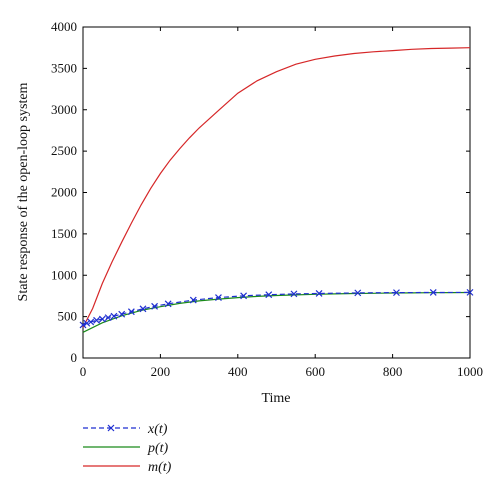 The height and width of the screenshot is (494, 500). I want to click on x-tick-label: 400, so click(238, 371).